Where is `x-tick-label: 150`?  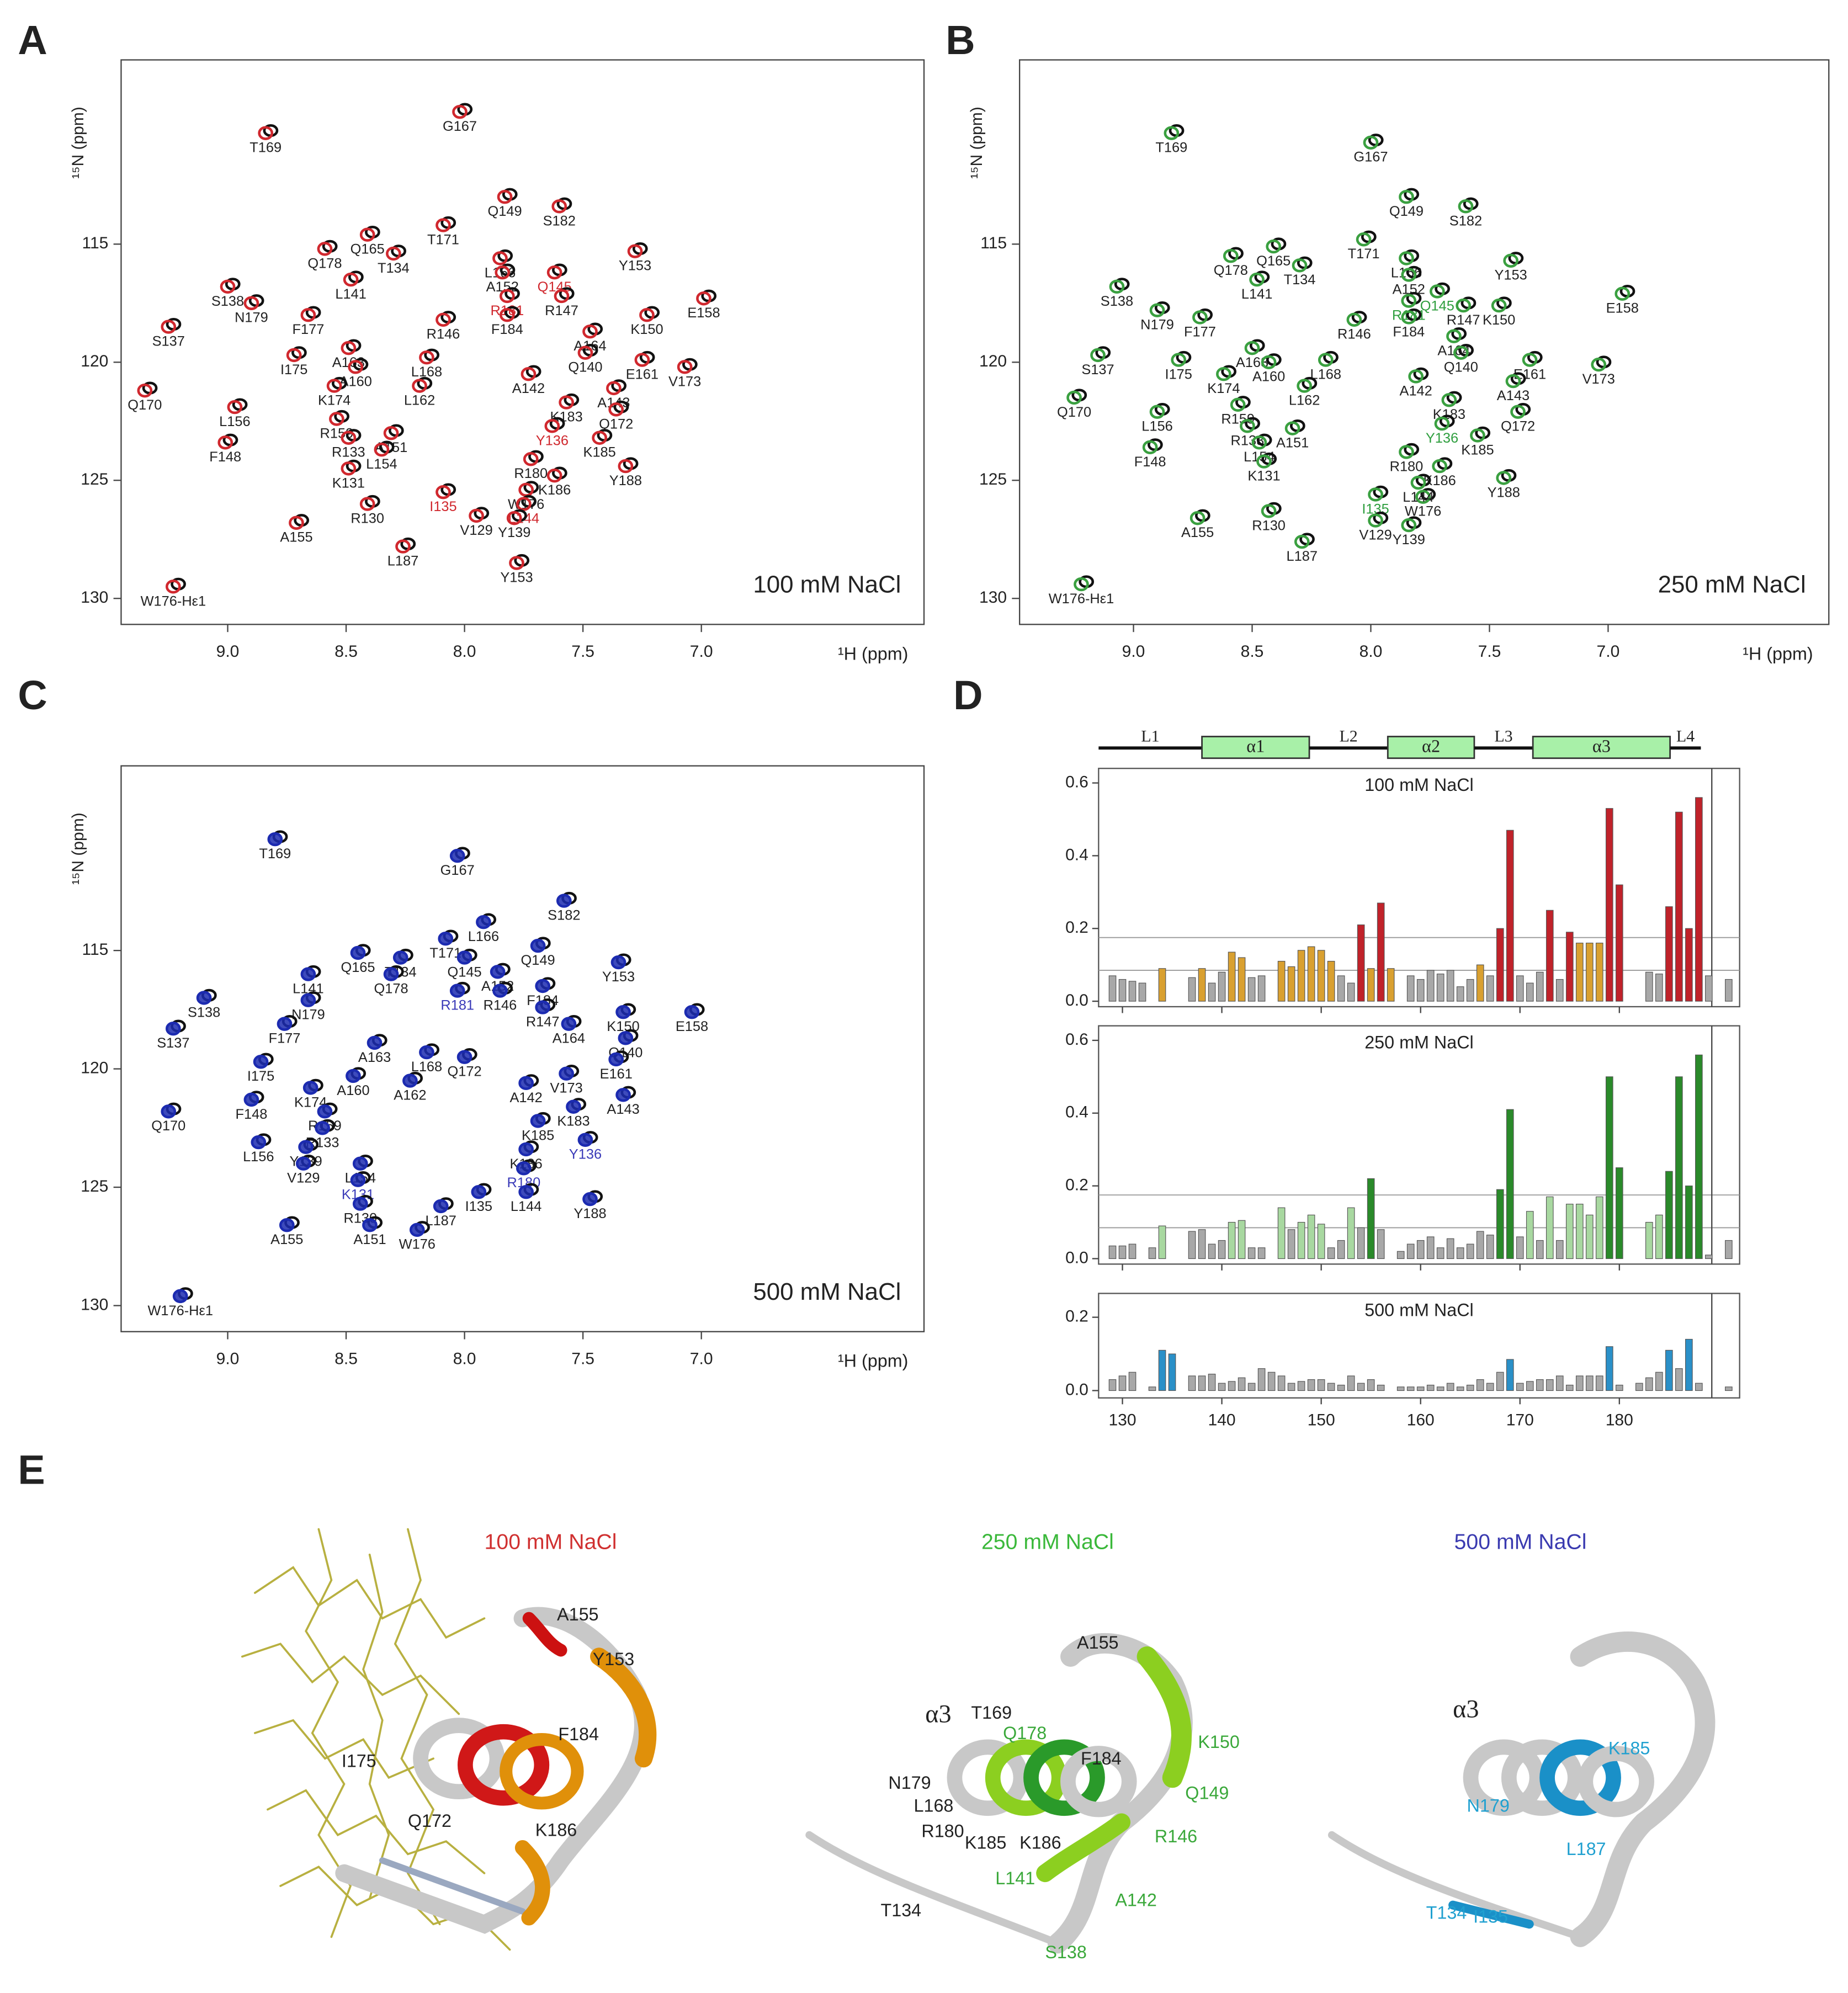
x-tick-label: 150 is located at coordinates (1322, 1420).